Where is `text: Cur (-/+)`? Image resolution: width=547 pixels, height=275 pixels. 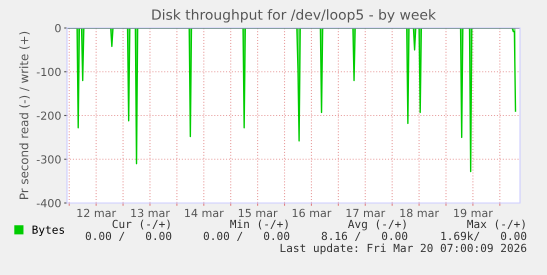
text: Cur (-/+) is located at coordinates (141, 225).